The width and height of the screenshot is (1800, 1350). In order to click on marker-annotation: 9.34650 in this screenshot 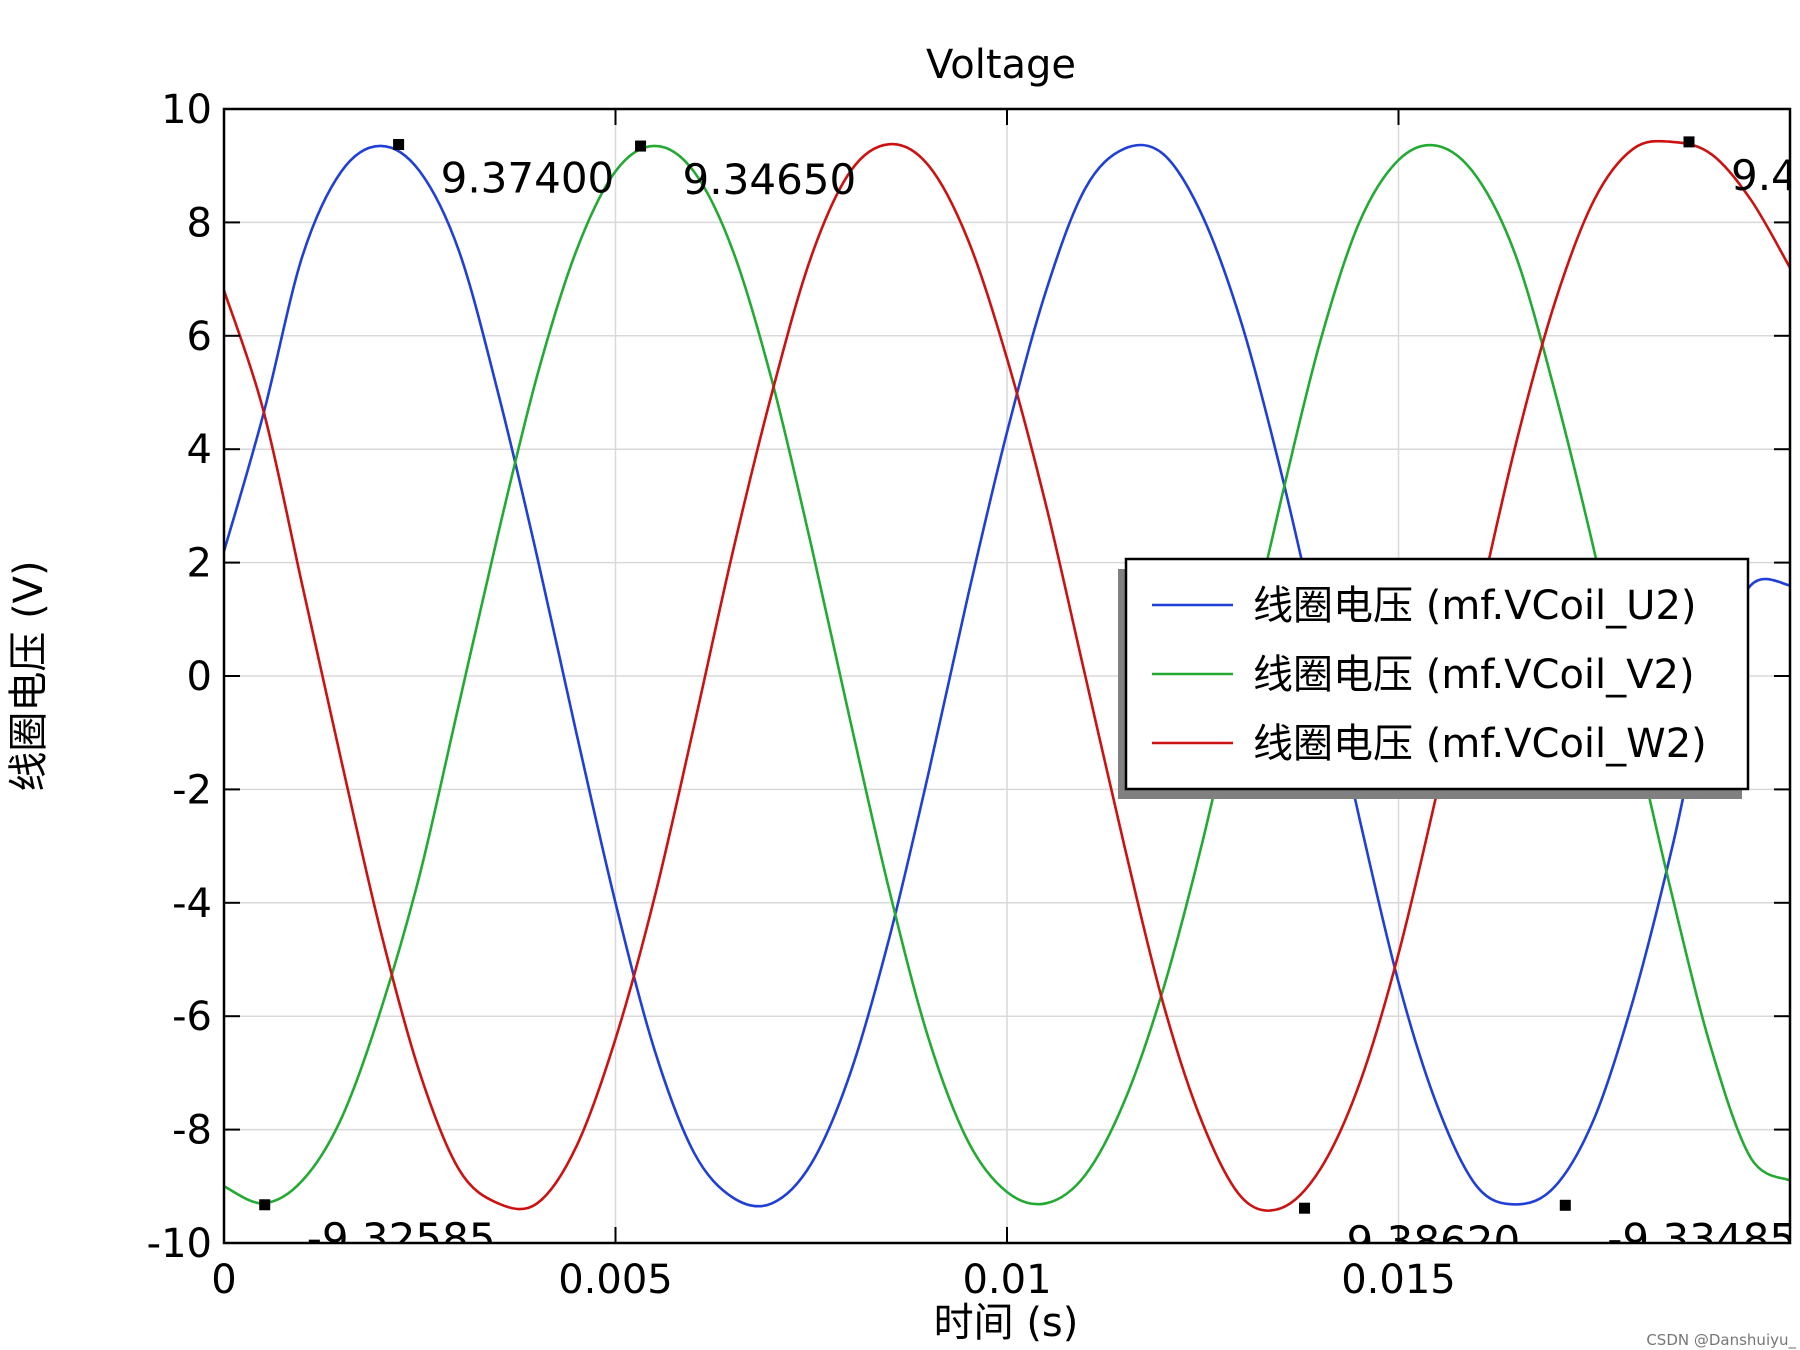, I will do `click(770, 179)`.